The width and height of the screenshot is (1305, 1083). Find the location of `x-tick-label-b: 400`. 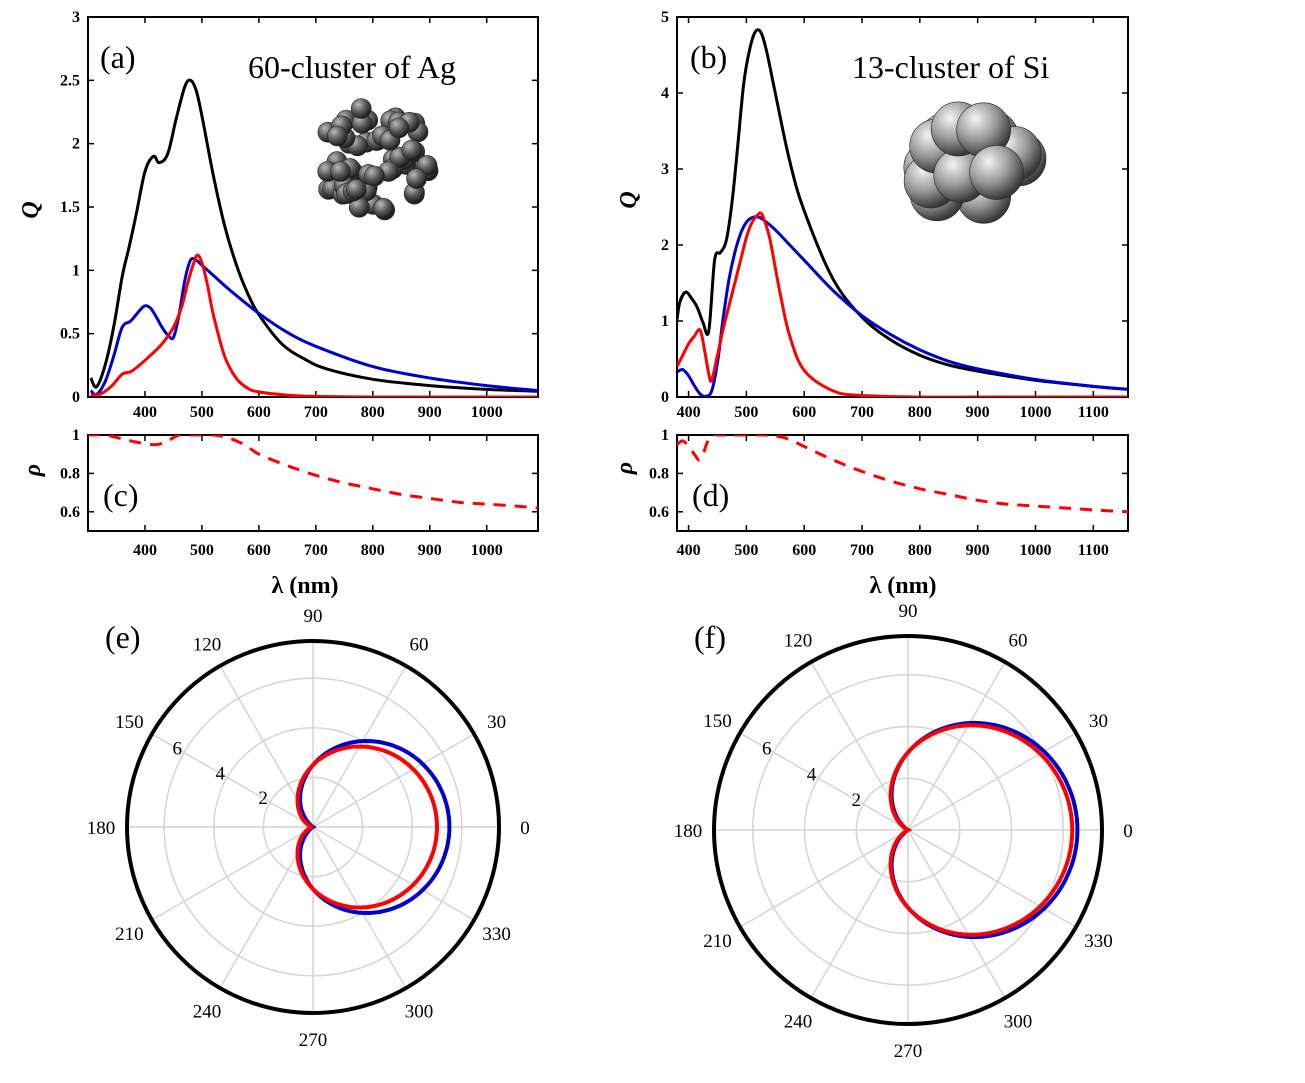

x-tick-label-b: 400 is located at coordinates (689, 412).